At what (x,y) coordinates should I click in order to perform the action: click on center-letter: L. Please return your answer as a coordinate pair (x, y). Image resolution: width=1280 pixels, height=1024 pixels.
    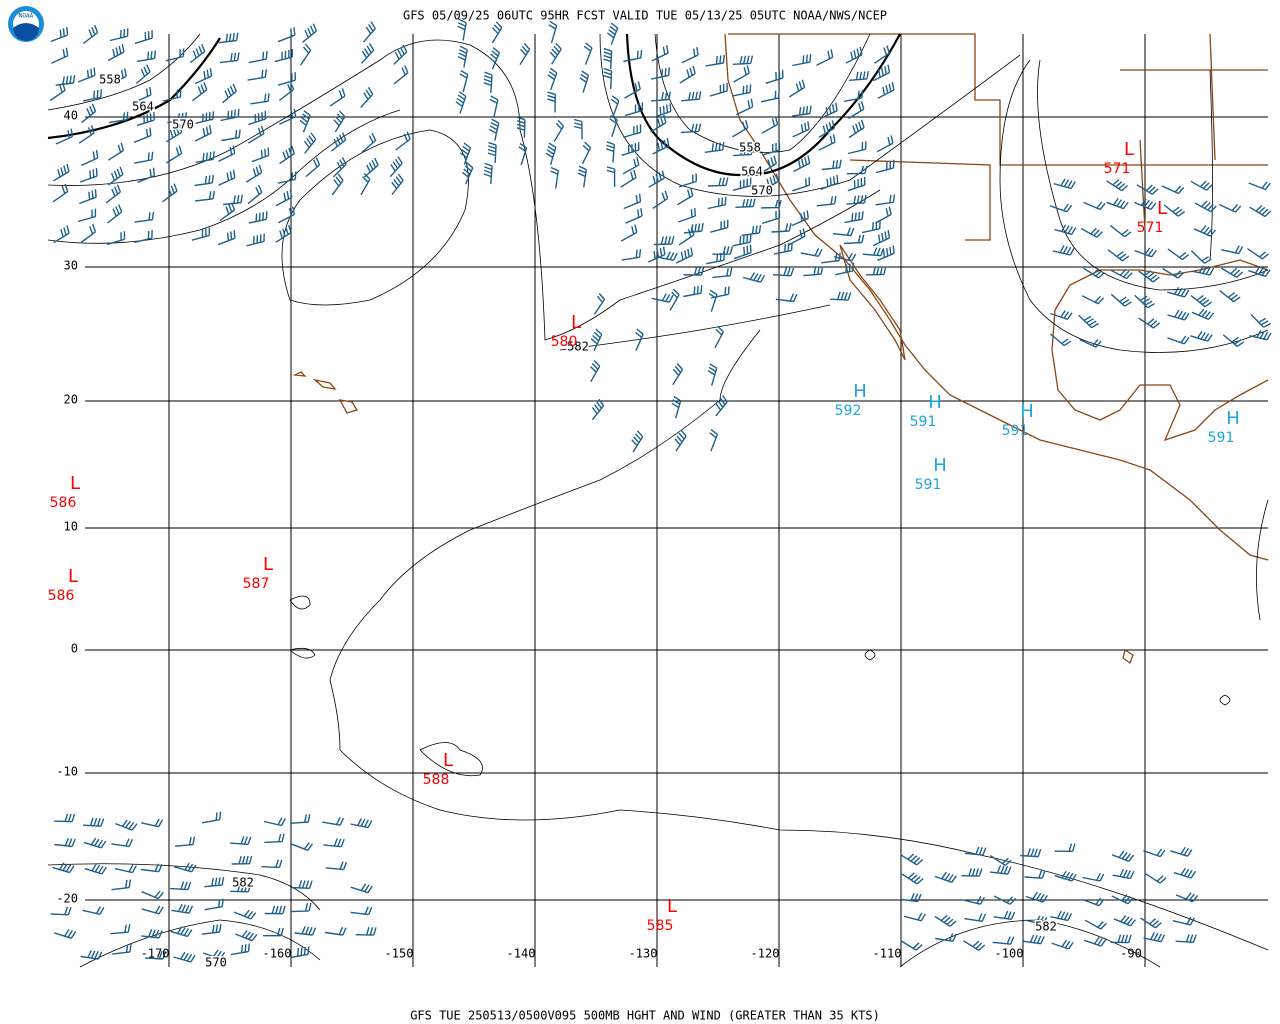
    Looking at the image, I should click on (448, 760).